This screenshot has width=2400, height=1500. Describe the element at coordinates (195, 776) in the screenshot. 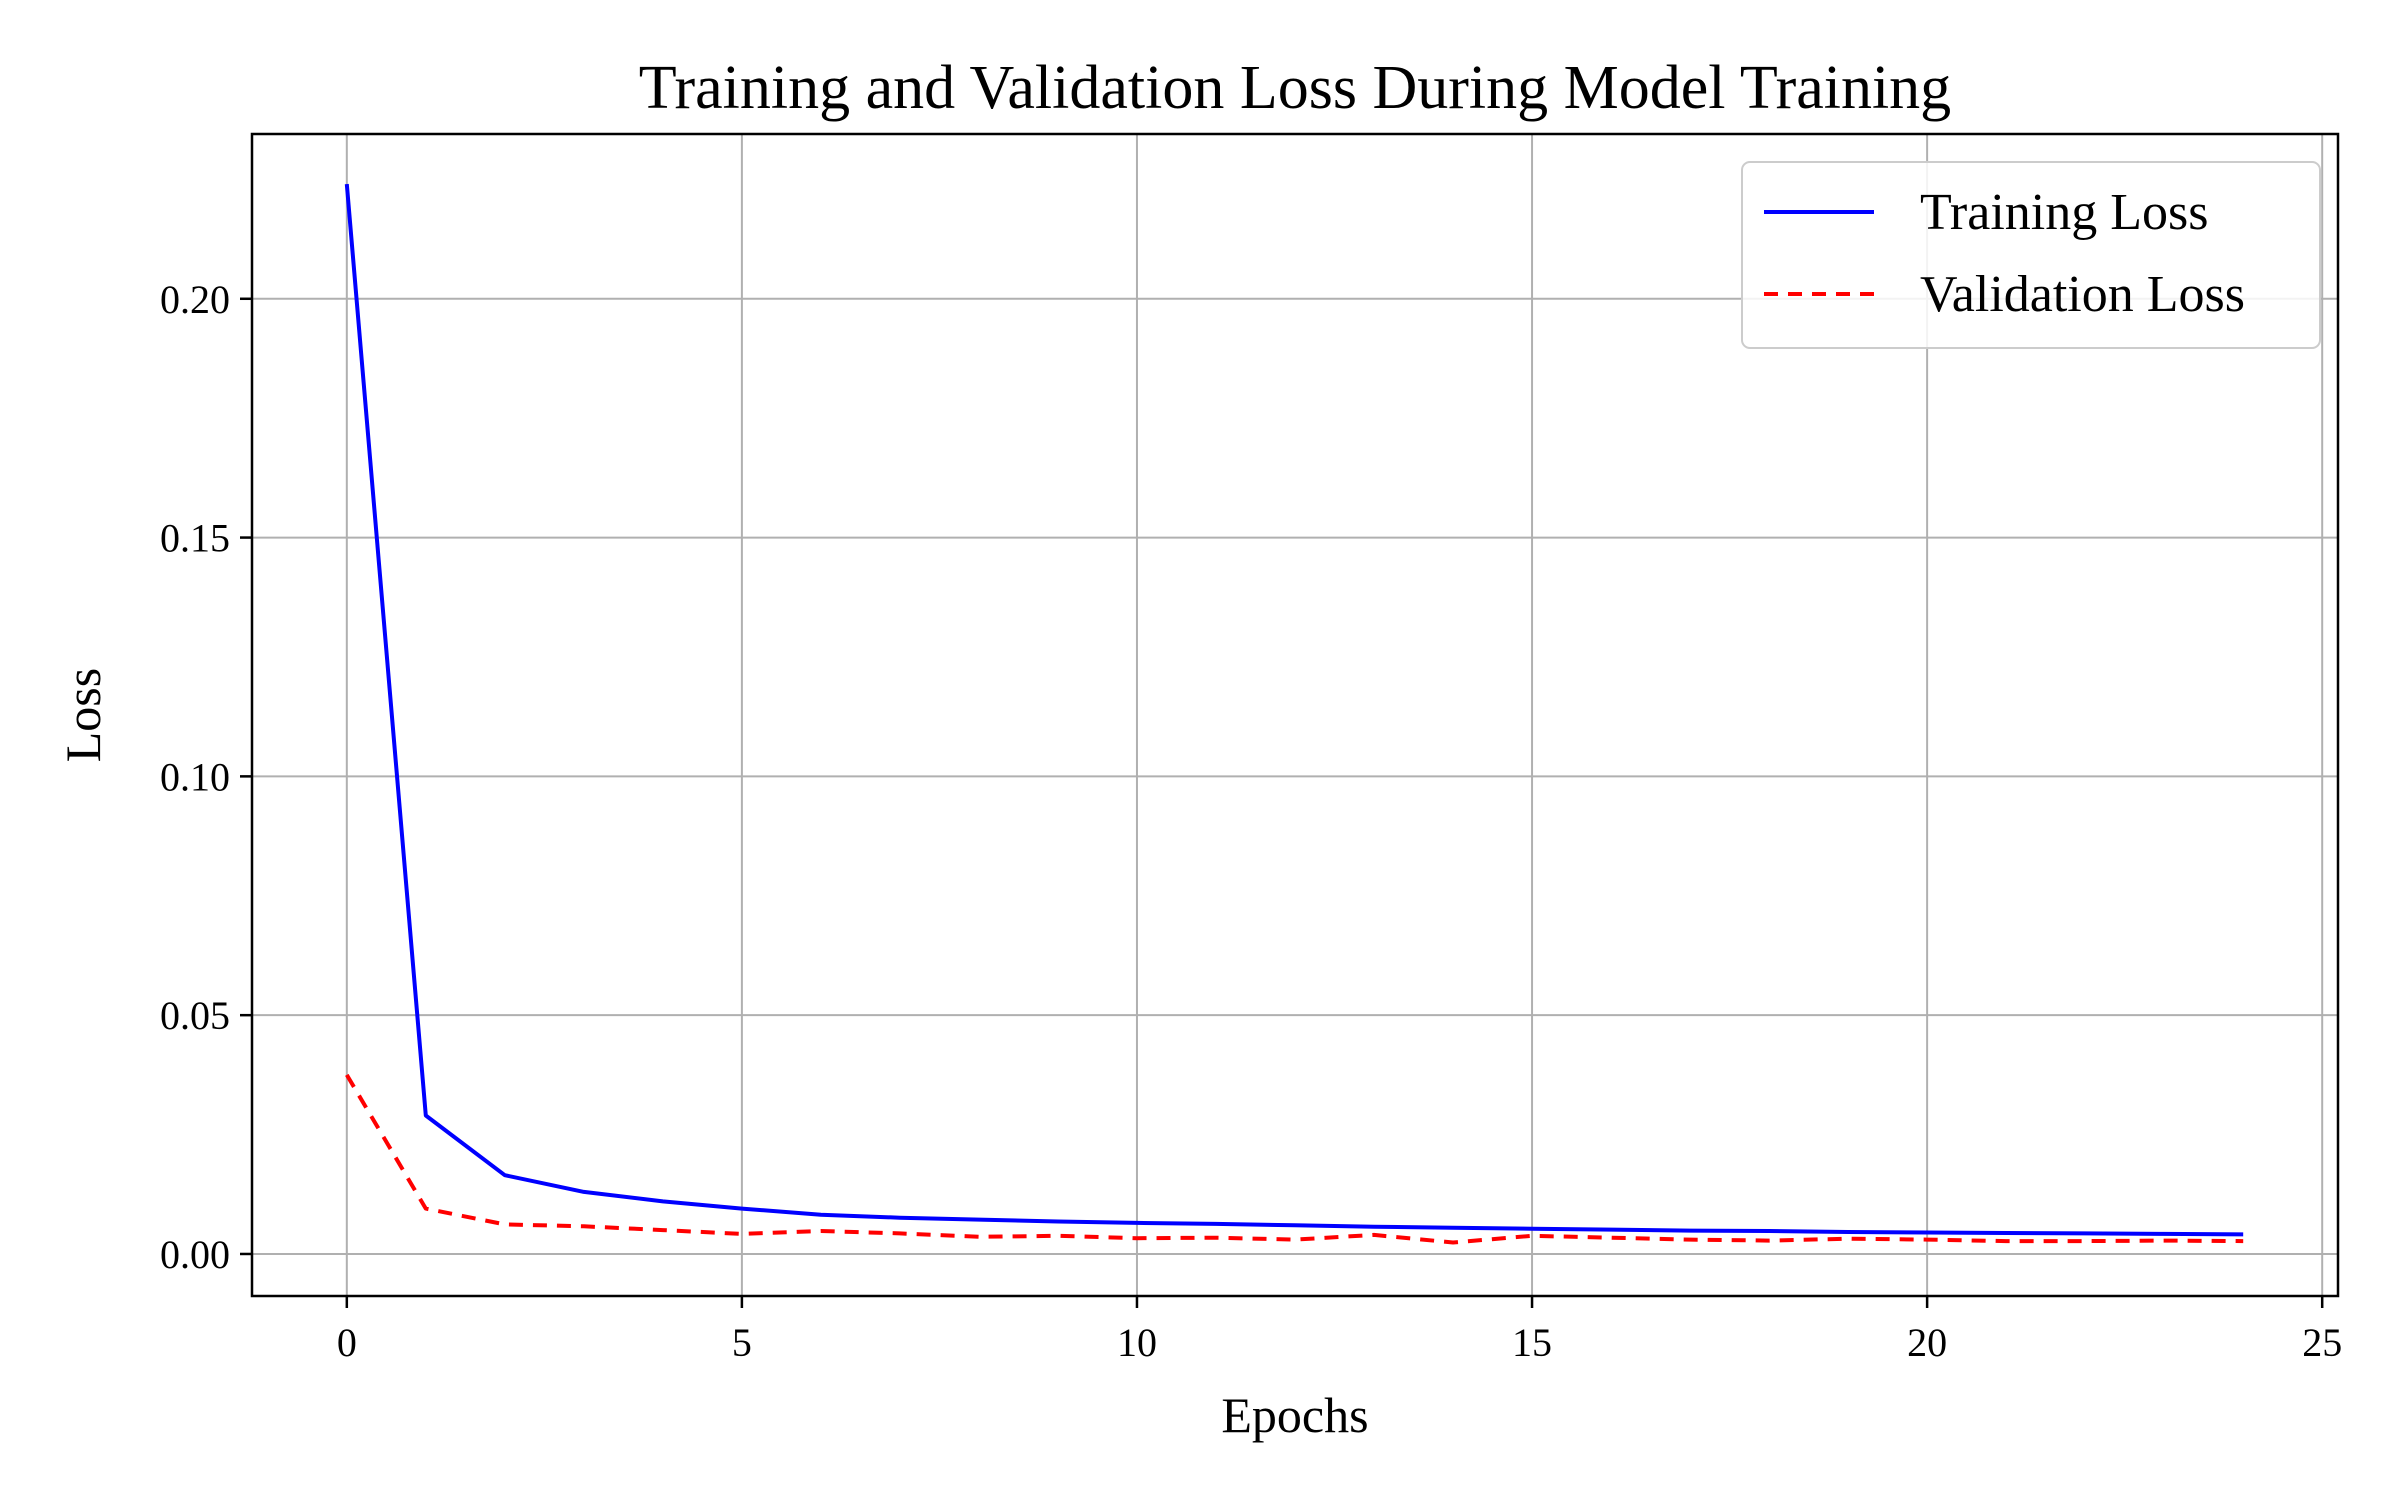

I see `y-tick-label: 0.10` at that location.